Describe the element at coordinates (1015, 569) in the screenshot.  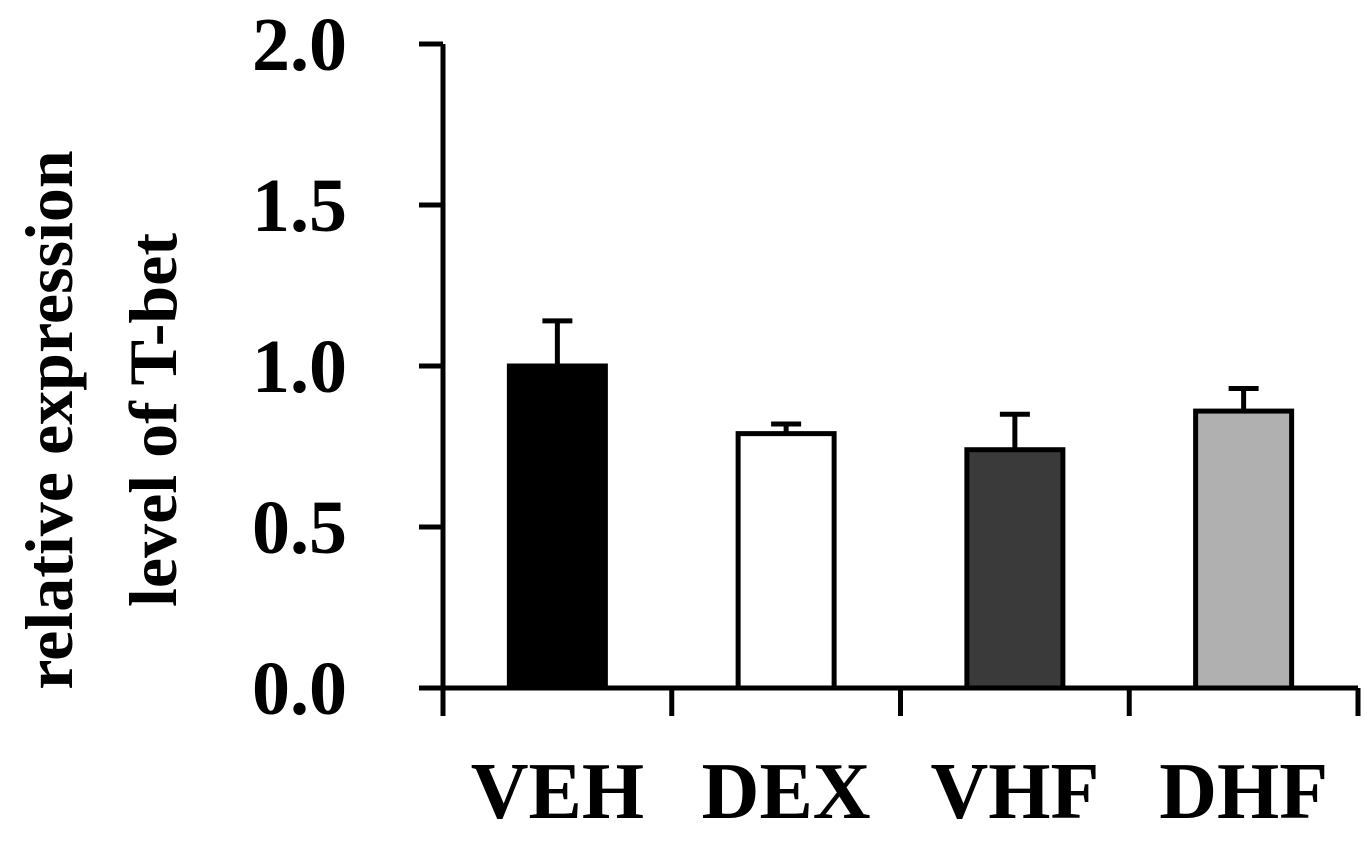
I see `bar-vhf` at that location.